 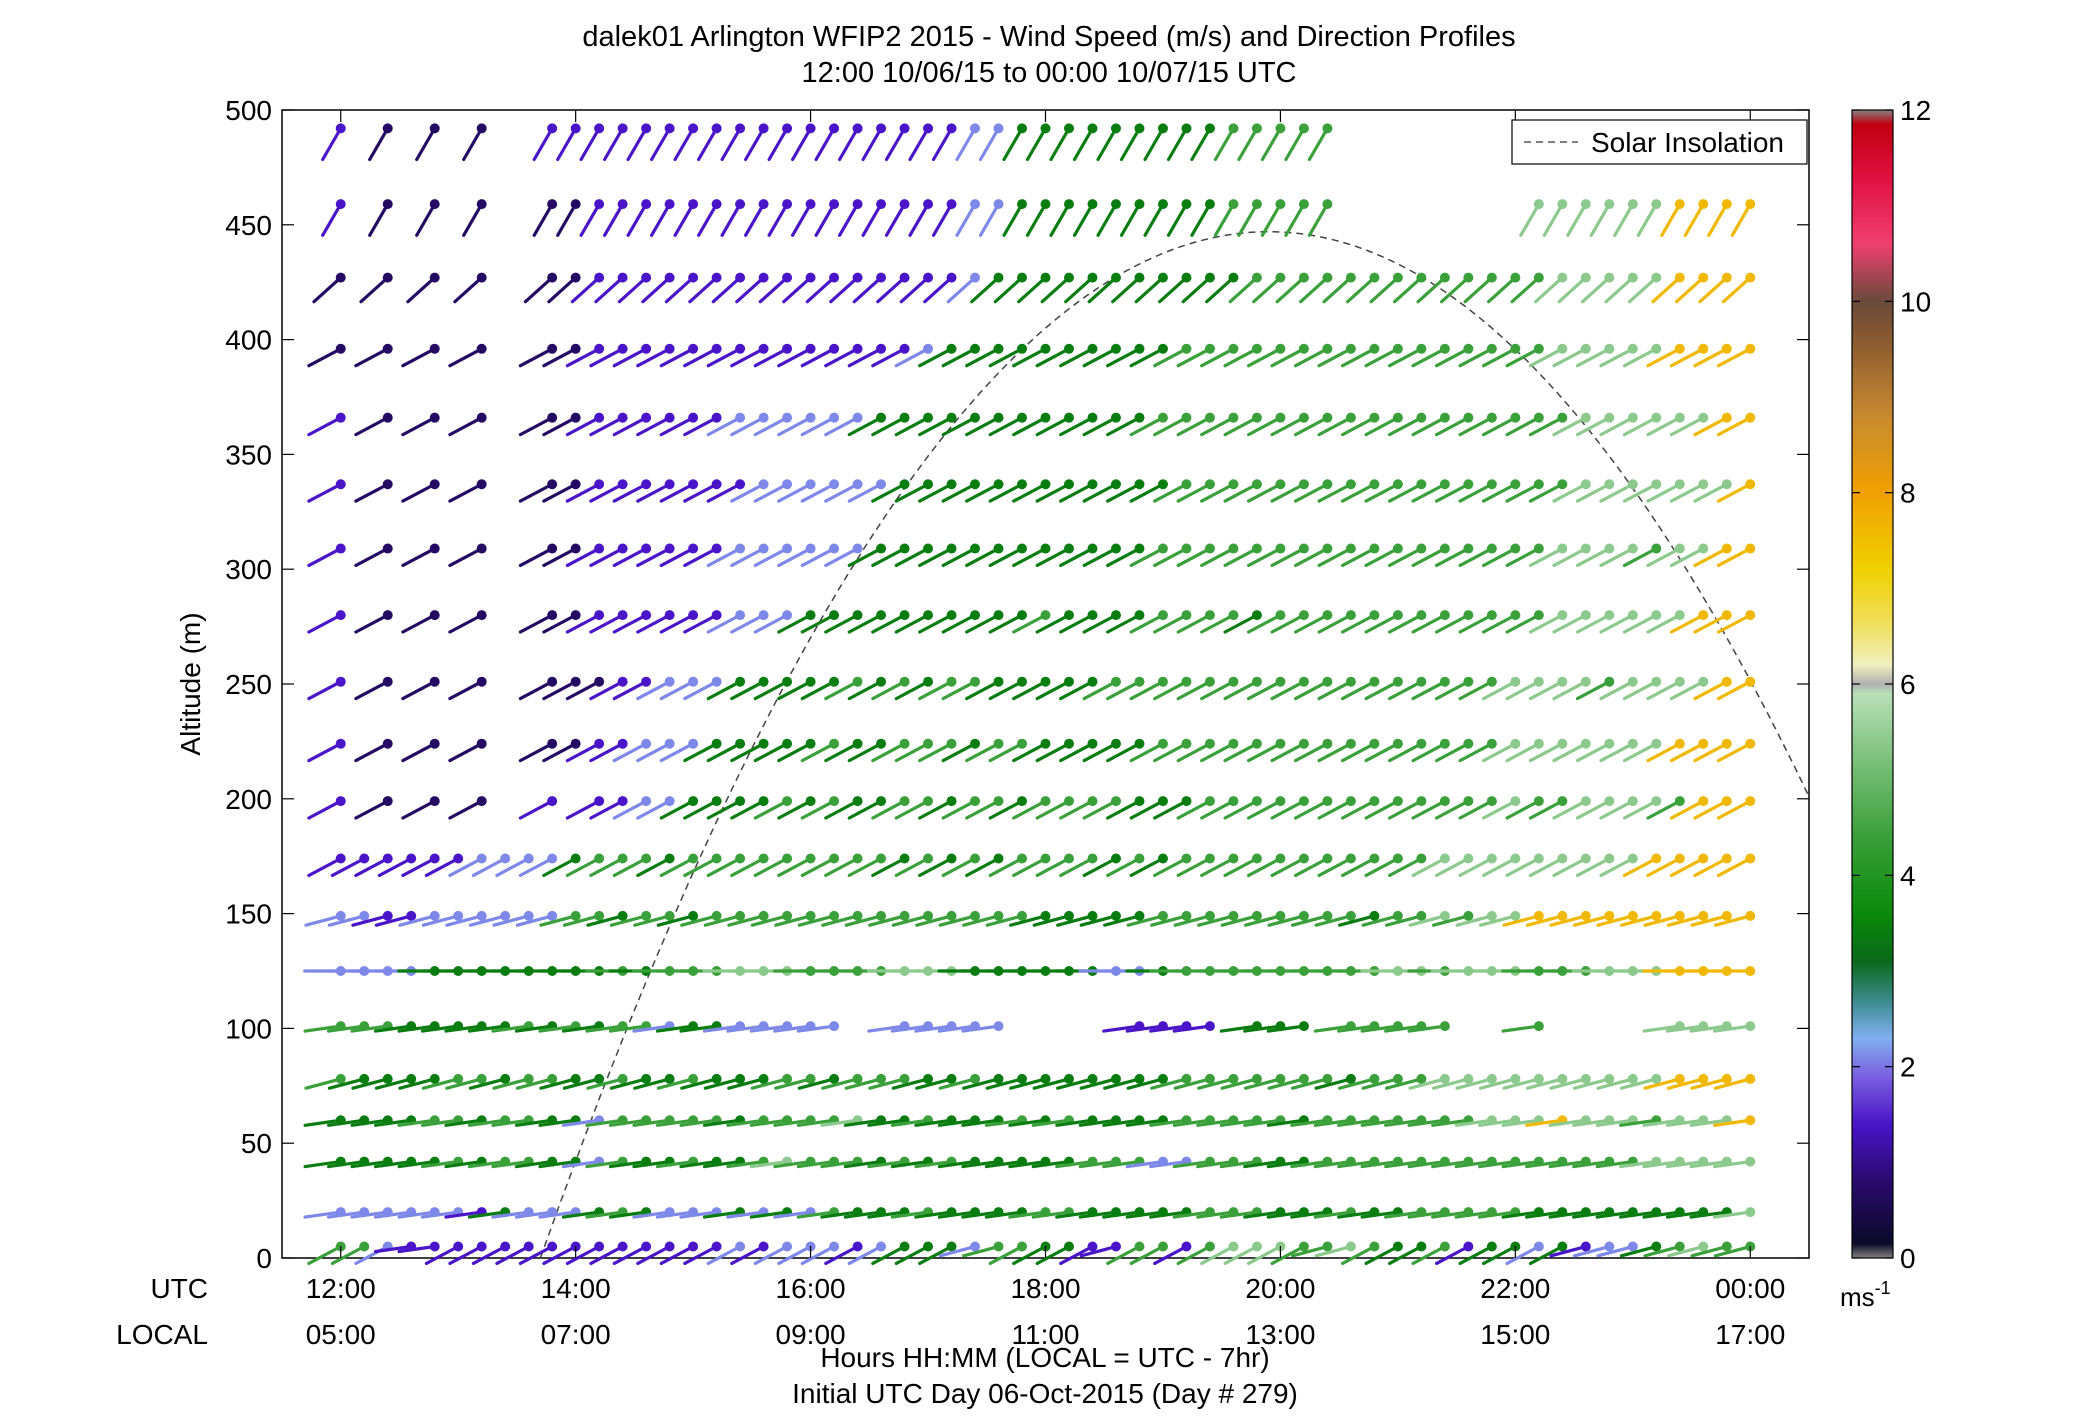 I want to click on x-tick-label-utc: 12:00, so click(x=341, y=1288).